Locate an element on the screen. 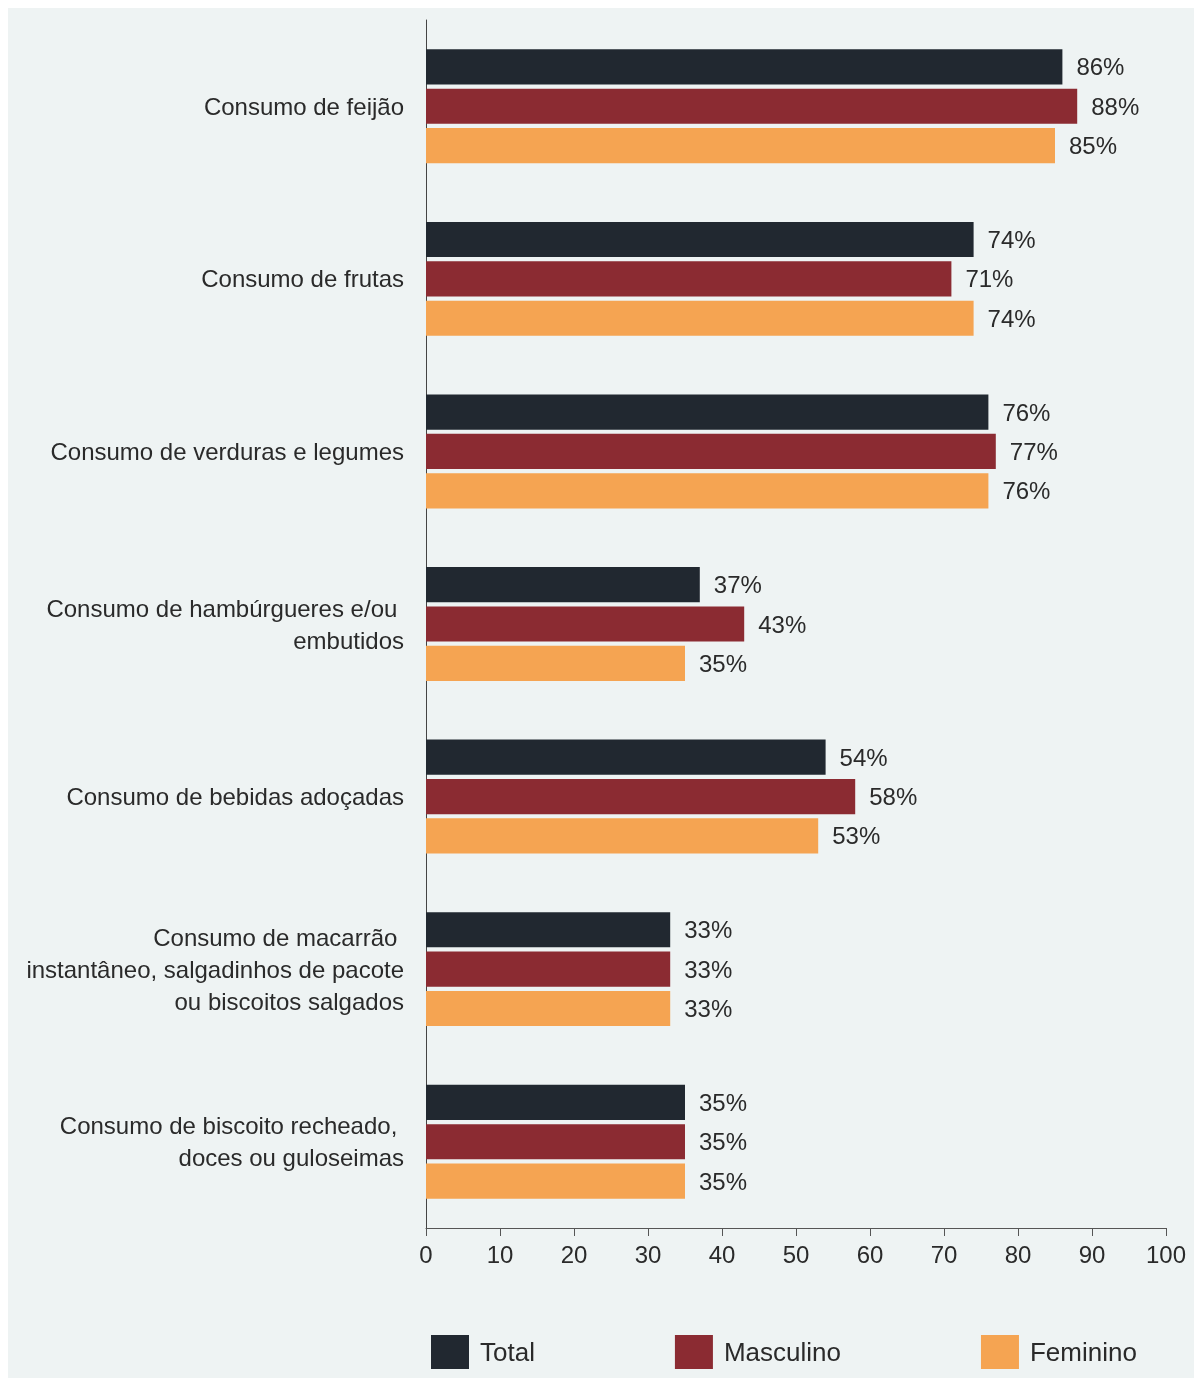 This screenshot has height=1386, width=1202. data-label: 37% is located at coordinates (737, 585).